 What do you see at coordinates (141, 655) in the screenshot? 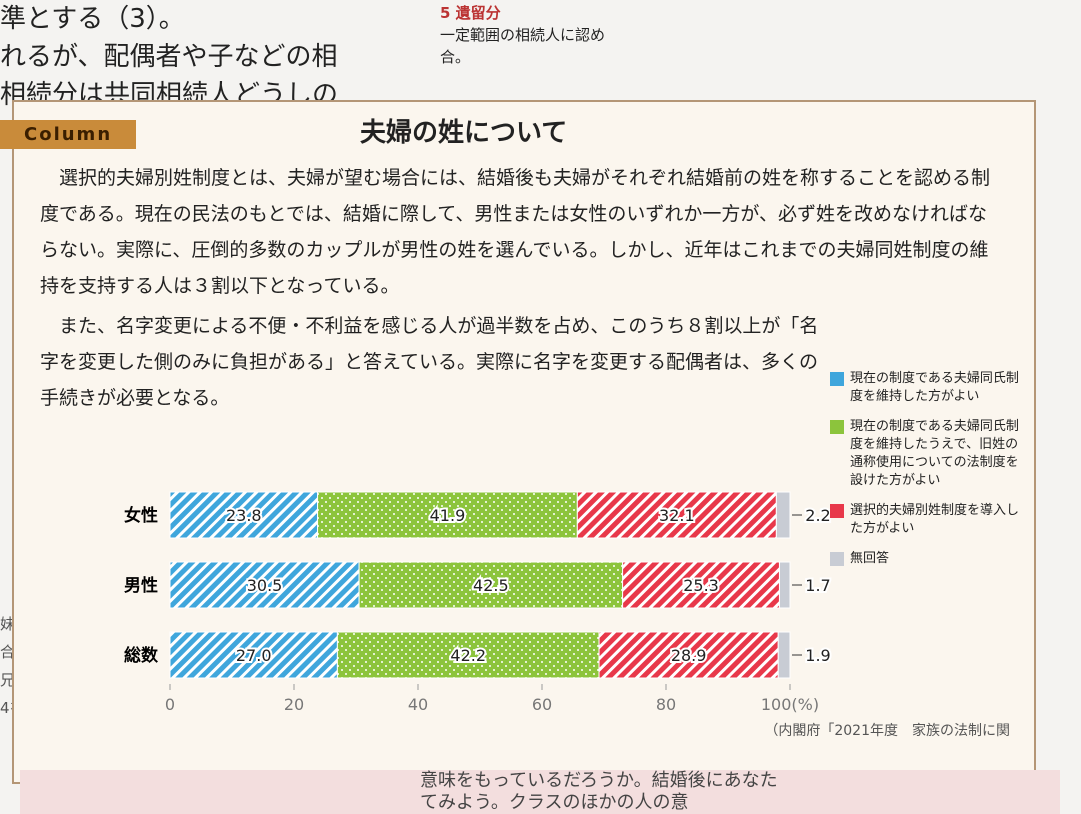
I see `category-label: 総数` at bounding box center [141, 655].